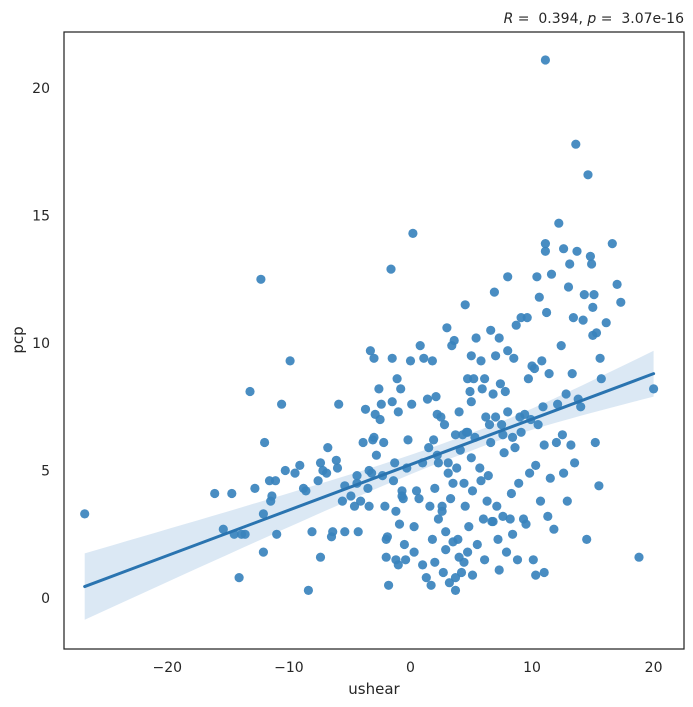 This screenshot has width=693, height=707. I want to click on y-tick-label: 10, so click(41, 344).